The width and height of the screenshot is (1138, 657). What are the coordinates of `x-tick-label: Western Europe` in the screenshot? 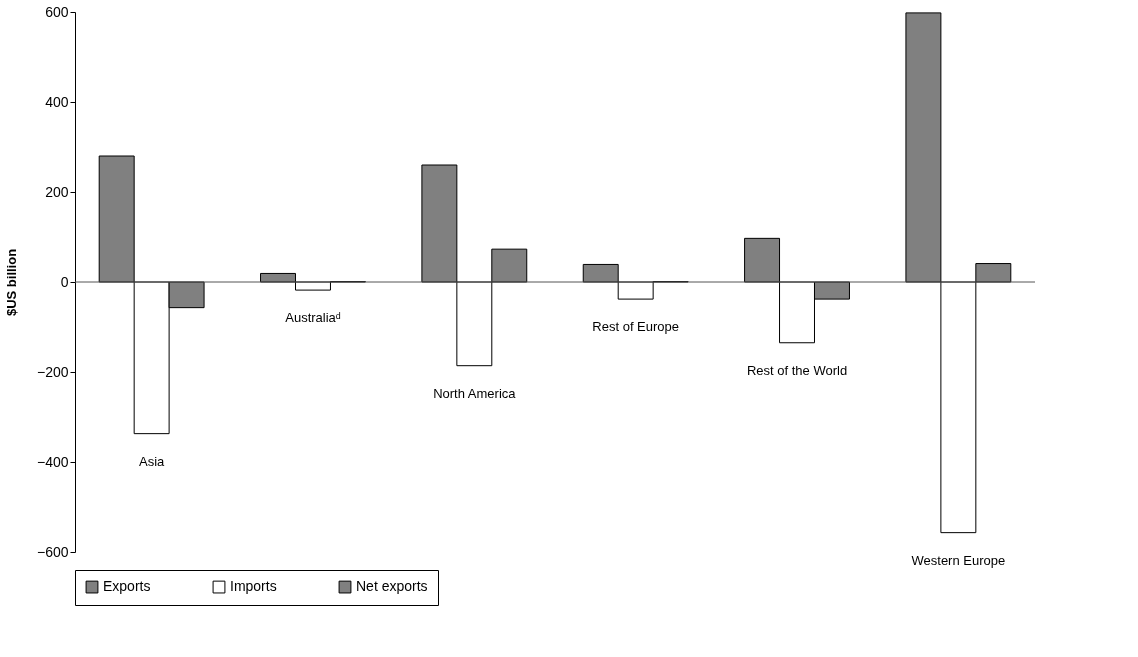 It's located at (958, 560).